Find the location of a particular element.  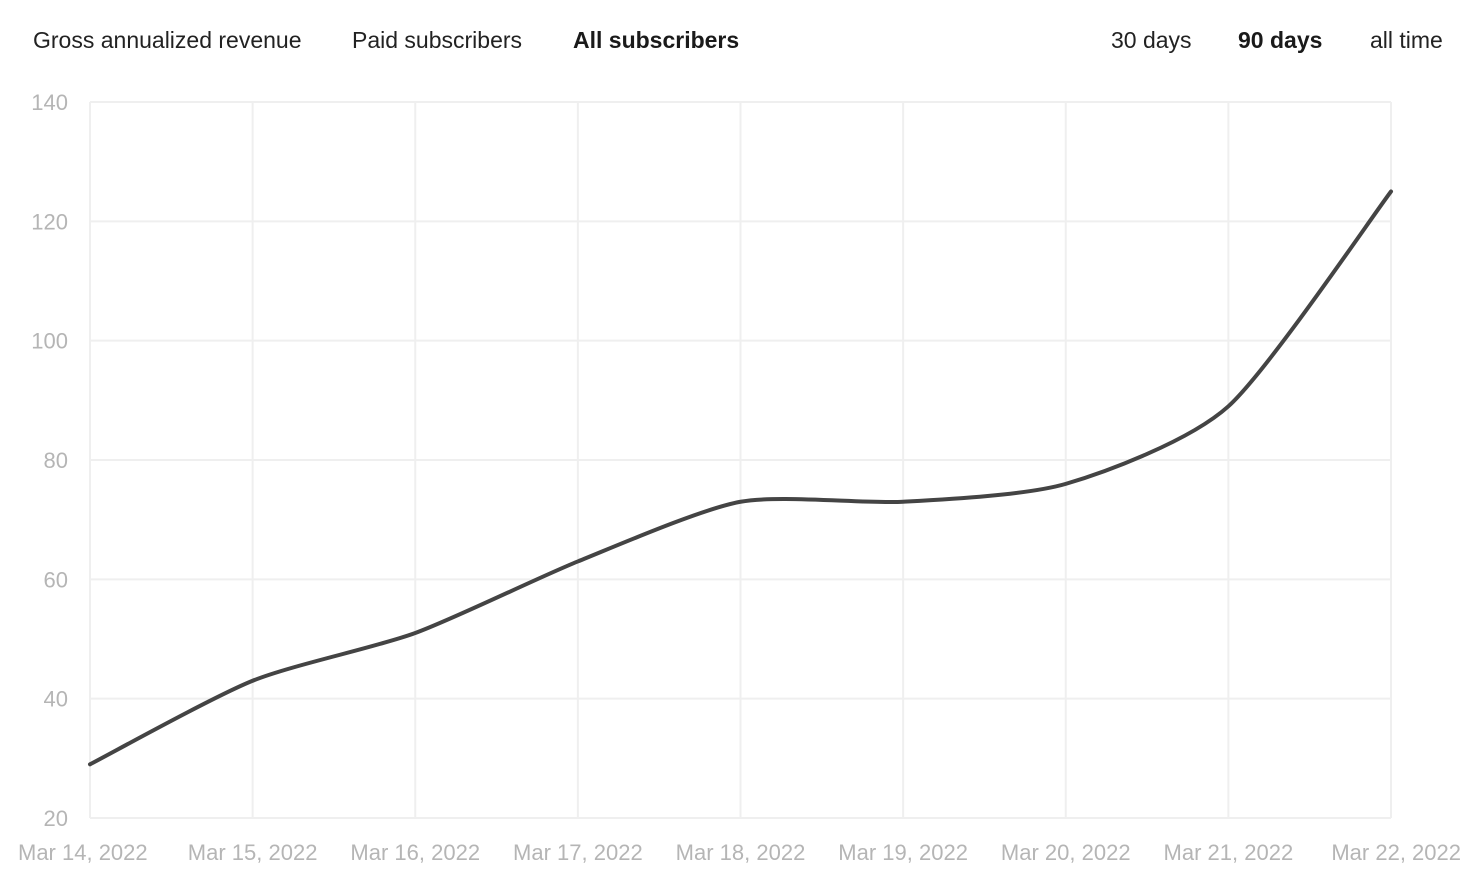

tab-90-days: 90 days is located at coordinates (1280, 40).